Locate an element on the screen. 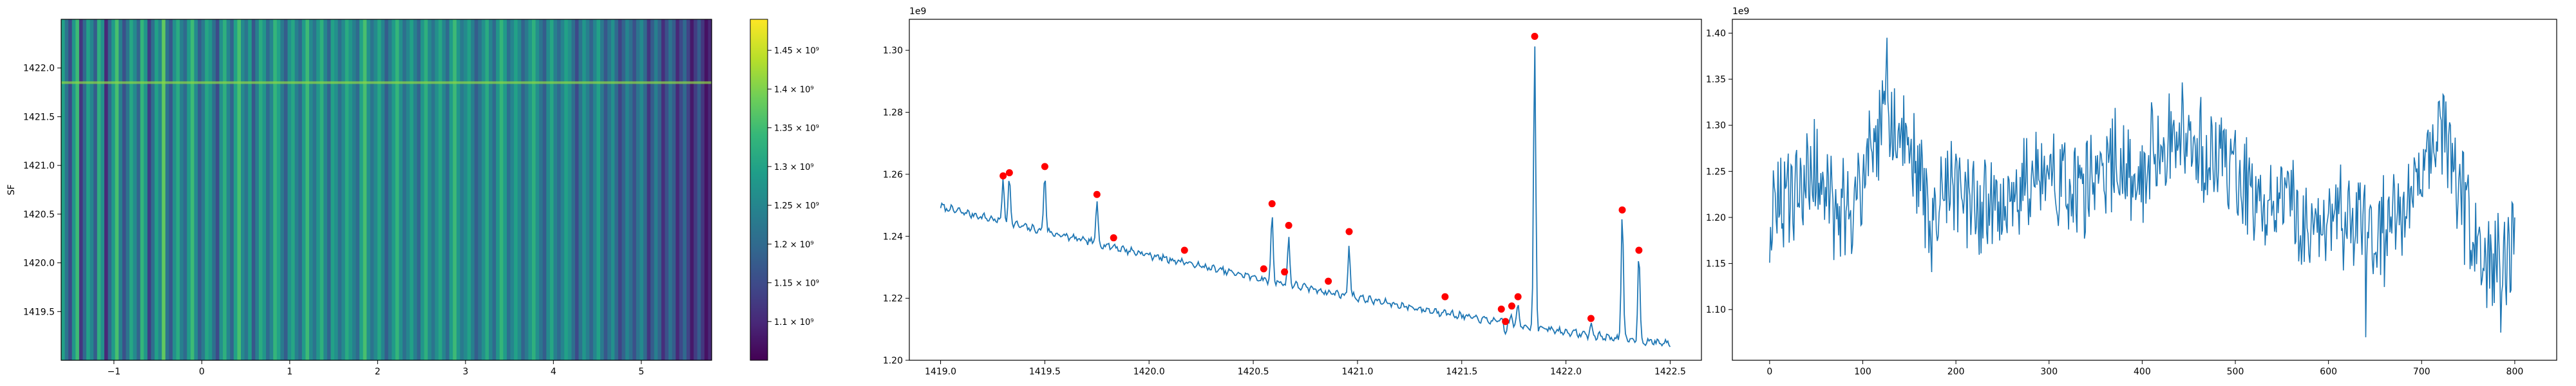  colorbar-tick-label: 1.1 × 10⁹ is located at coordinates (794, 322).